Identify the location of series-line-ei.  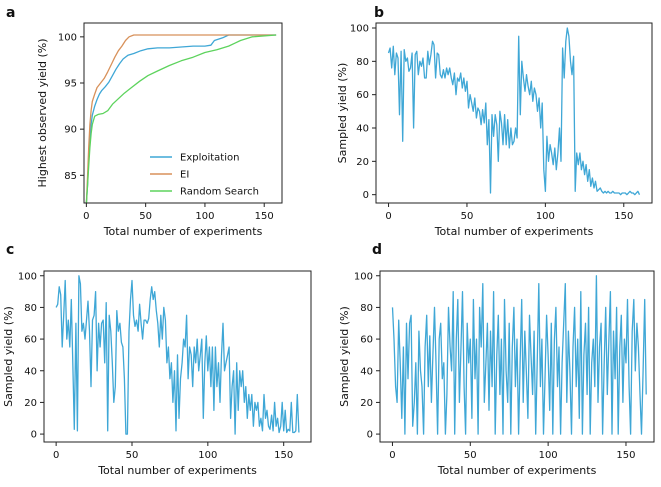
(181, 119).